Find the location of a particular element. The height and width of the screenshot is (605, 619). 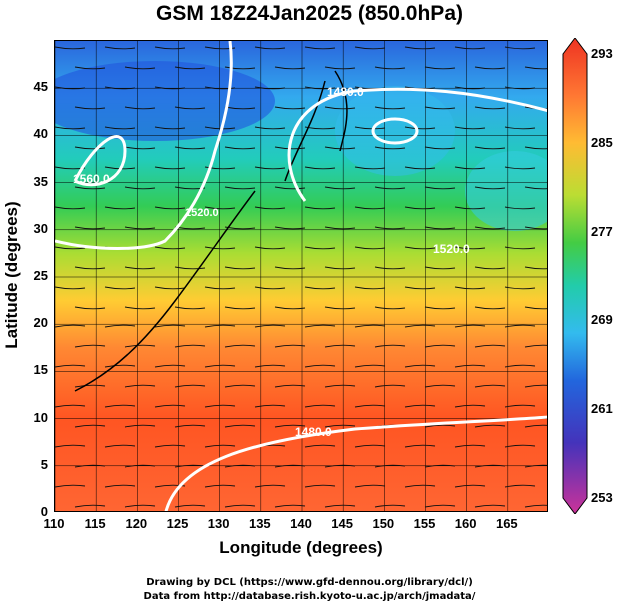

x-tick-label: 125 is located at coordinates (177, 523).